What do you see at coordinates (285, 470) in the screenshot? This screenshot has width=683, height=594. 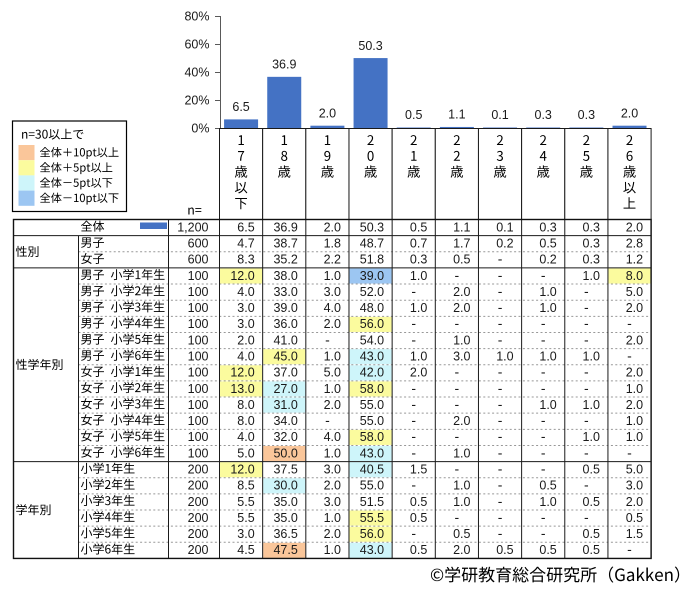 I see `svg-text: 37.5` at bounding box center [285, 470].